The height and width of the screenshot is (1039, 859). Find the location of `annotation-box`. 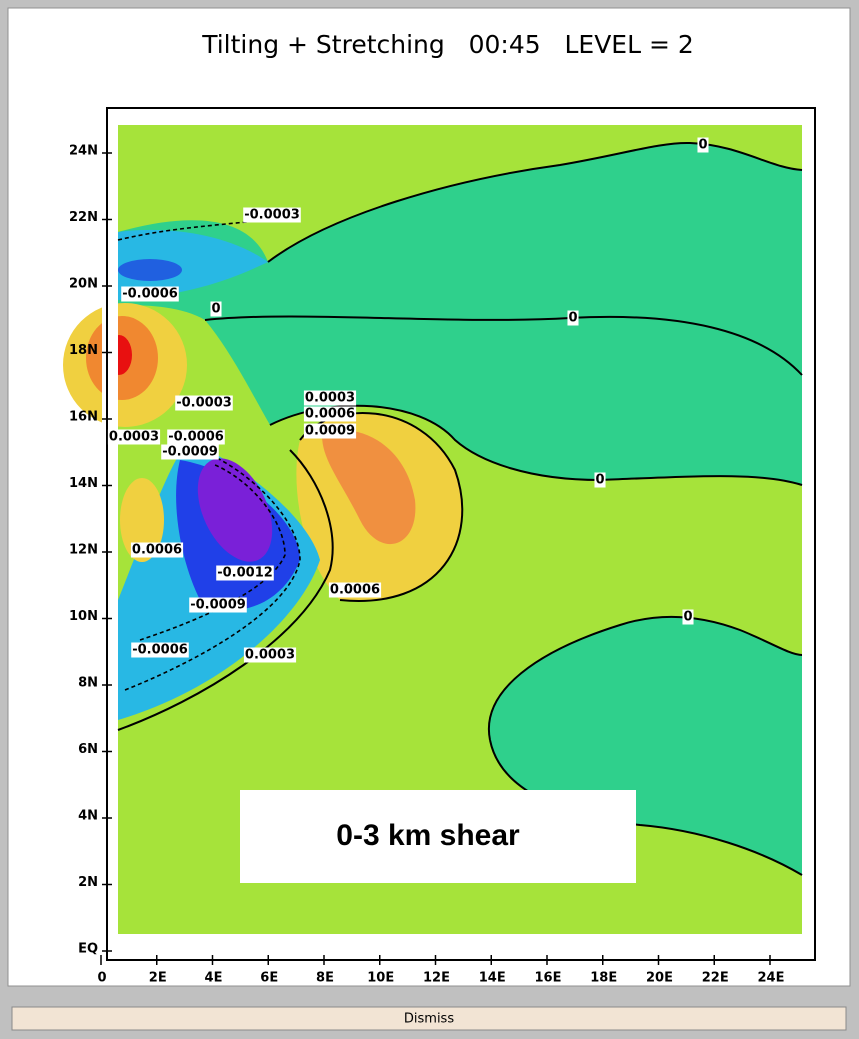

annotation-box is located at coordinates (438, 836).